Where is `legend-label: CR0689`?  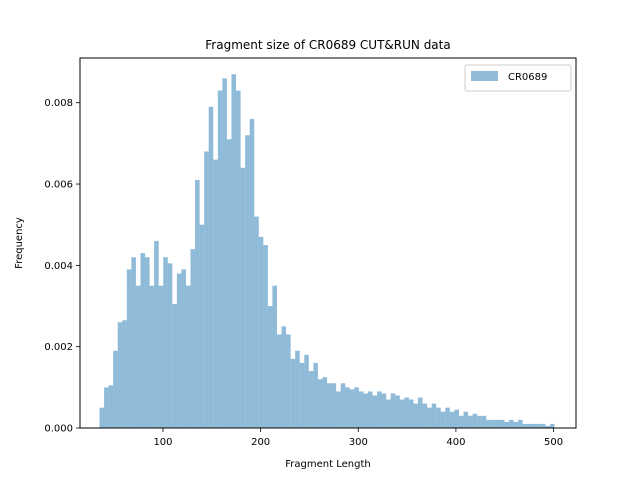 legend-label: CR0689 is located at coordinates (527, 77).